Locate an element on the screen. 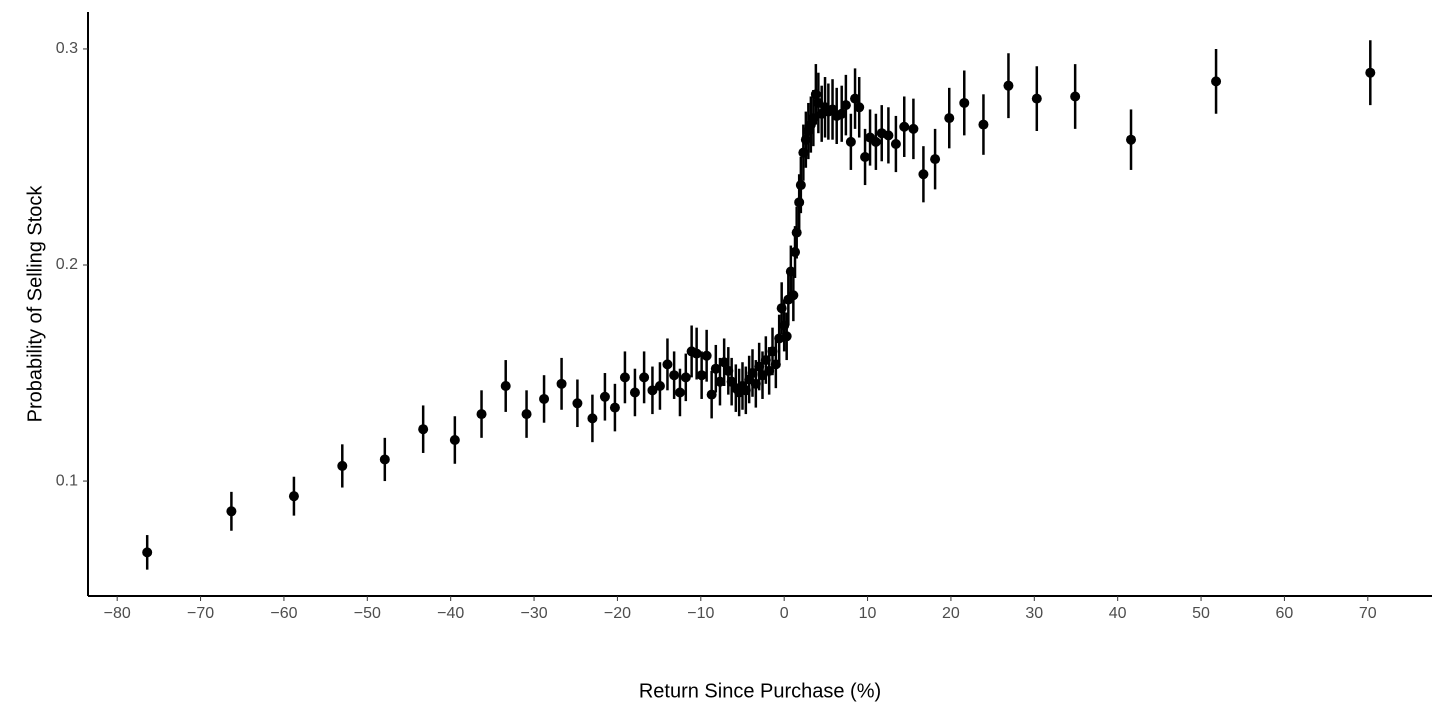 The image size is (1456, 718). y-axis-title: Probability of Selling Stock is located at coordinates (35, 304).